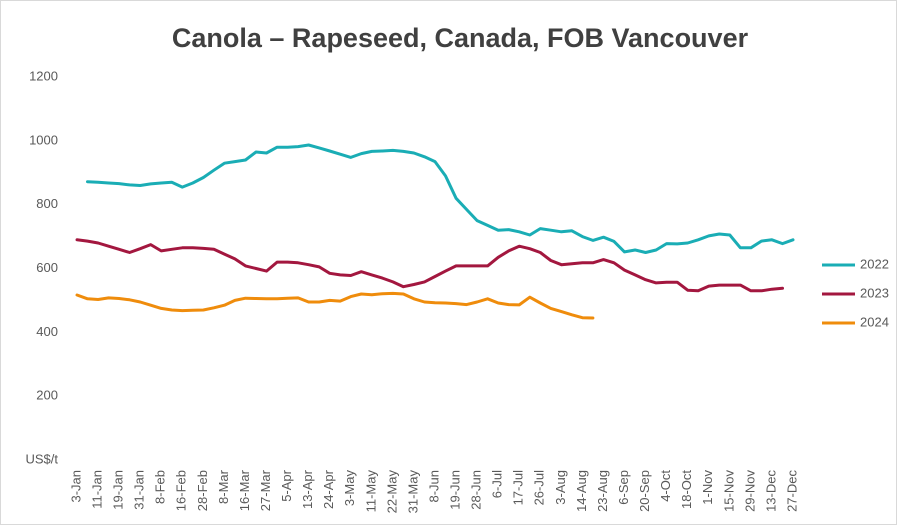  I want to click on x-tick-label: 24-Apr, so click(328, 489).